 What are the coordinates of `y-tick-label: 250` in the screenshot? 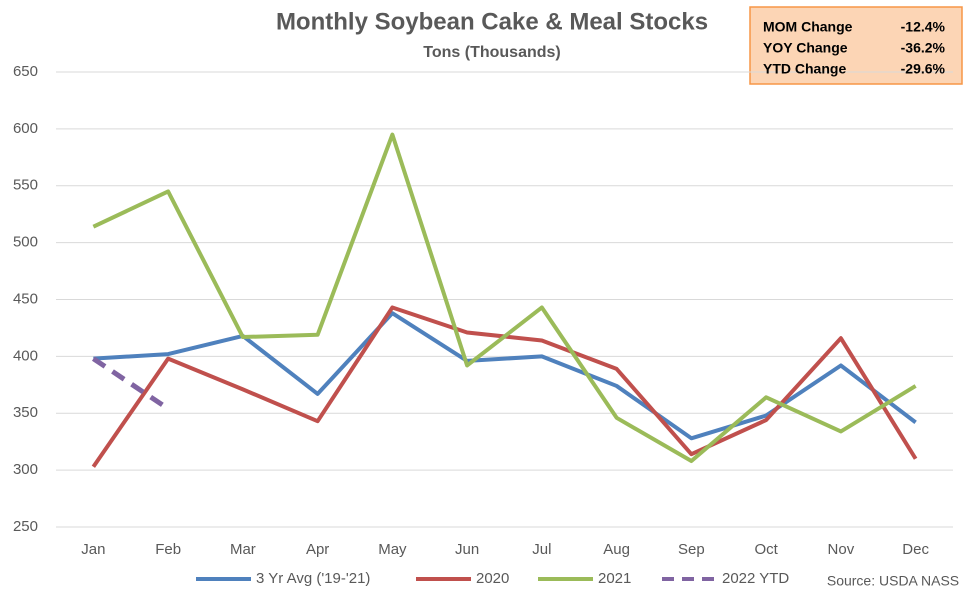 It's located at (25, 526).